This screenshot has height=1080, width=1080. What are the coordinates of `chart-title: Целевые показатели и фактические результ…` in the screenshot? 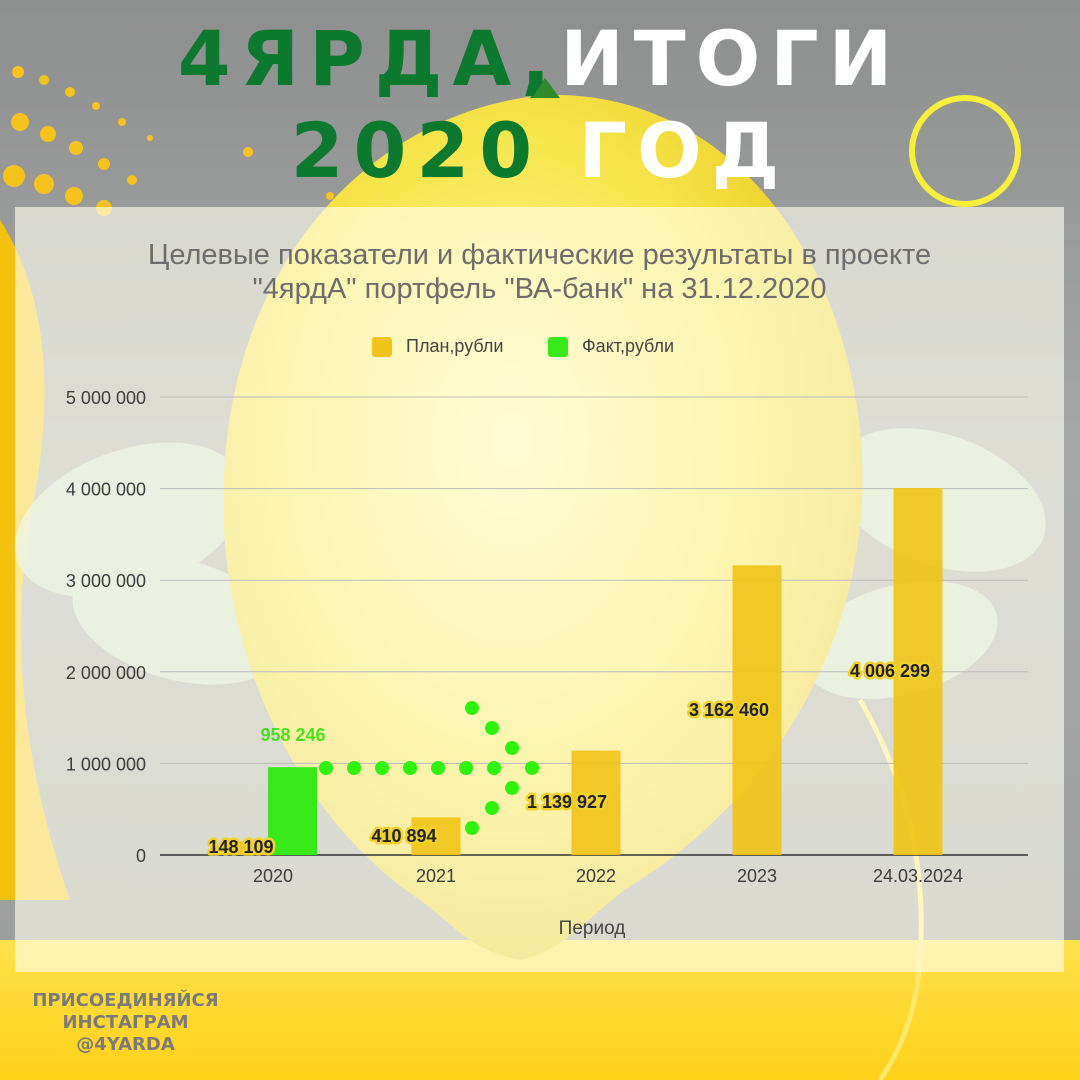 It's located at (539, 272).